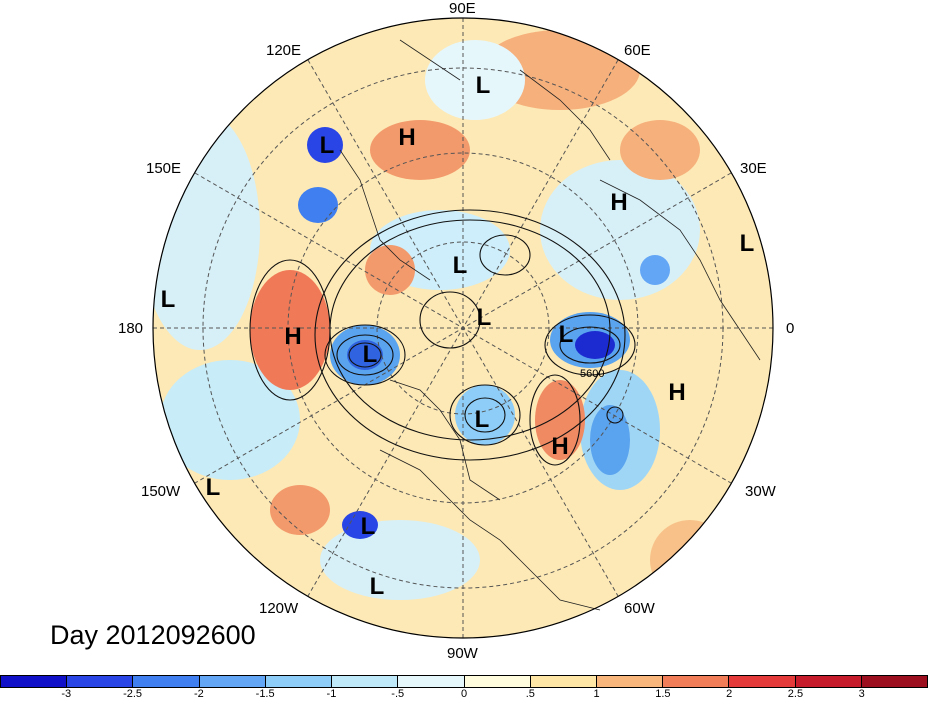 This screenshot has width=928, height=702. I want to click on colorbar-tick-label: 2, so click(729, 694).